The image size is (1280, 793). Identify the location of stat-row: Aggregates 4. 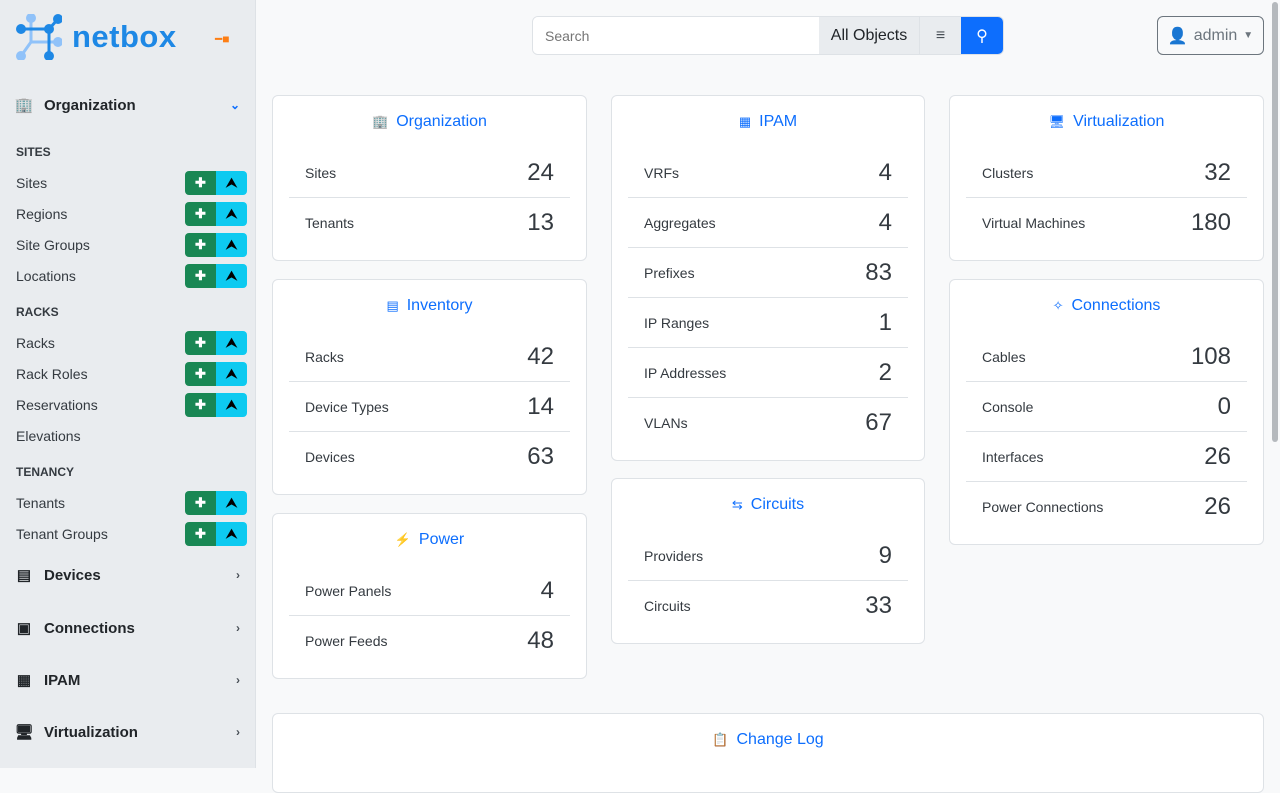
(768, 223).